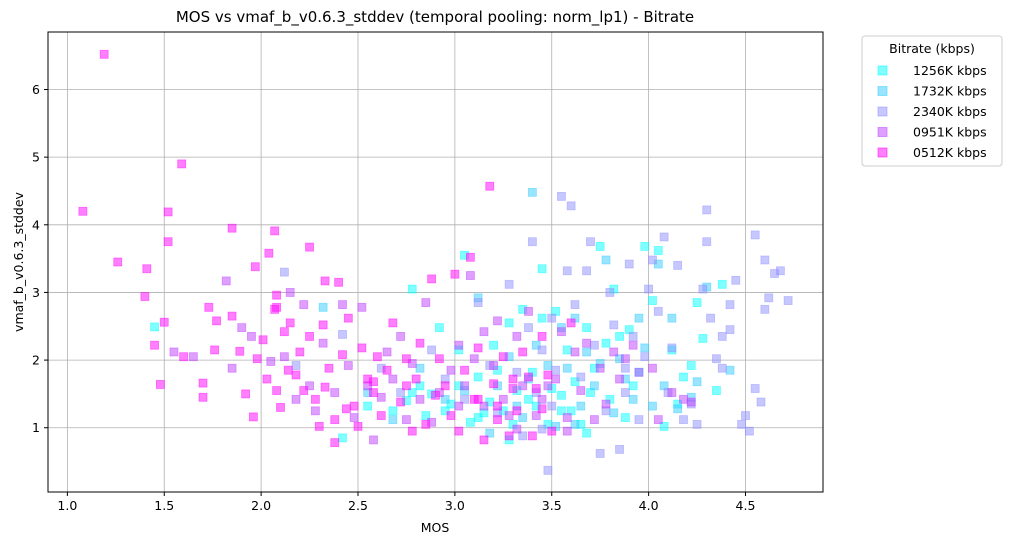 The height and width of the screenshot is (545, 1010). What do you see at coordinates (882, 91) in the screenshot?
I see `legend-marker` at bounding box center [882, 91].